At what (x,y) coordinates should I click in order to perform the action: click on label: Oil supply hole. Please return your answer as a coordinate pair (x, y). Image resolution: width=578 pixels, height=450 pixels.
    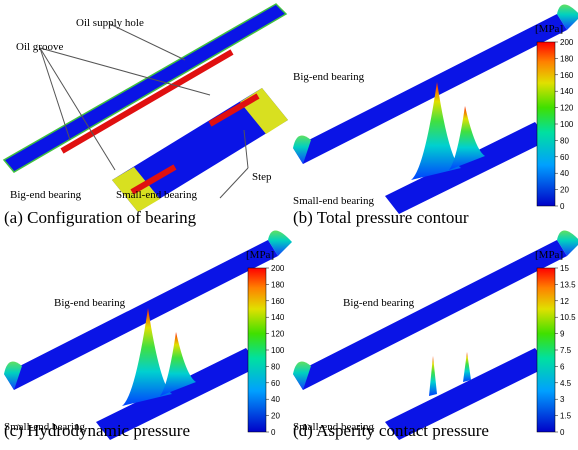
    Looking at the image, I should click on (110, 23).